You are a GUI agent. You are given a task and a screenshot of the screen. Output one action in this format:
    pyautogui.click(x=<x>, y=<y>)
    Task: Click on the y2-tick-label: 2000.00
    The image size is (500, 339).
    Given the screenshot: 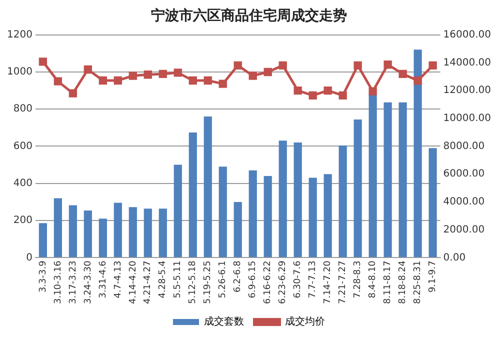 What is the action you would take?
    pyautogui.click(x=464, y=230)
    